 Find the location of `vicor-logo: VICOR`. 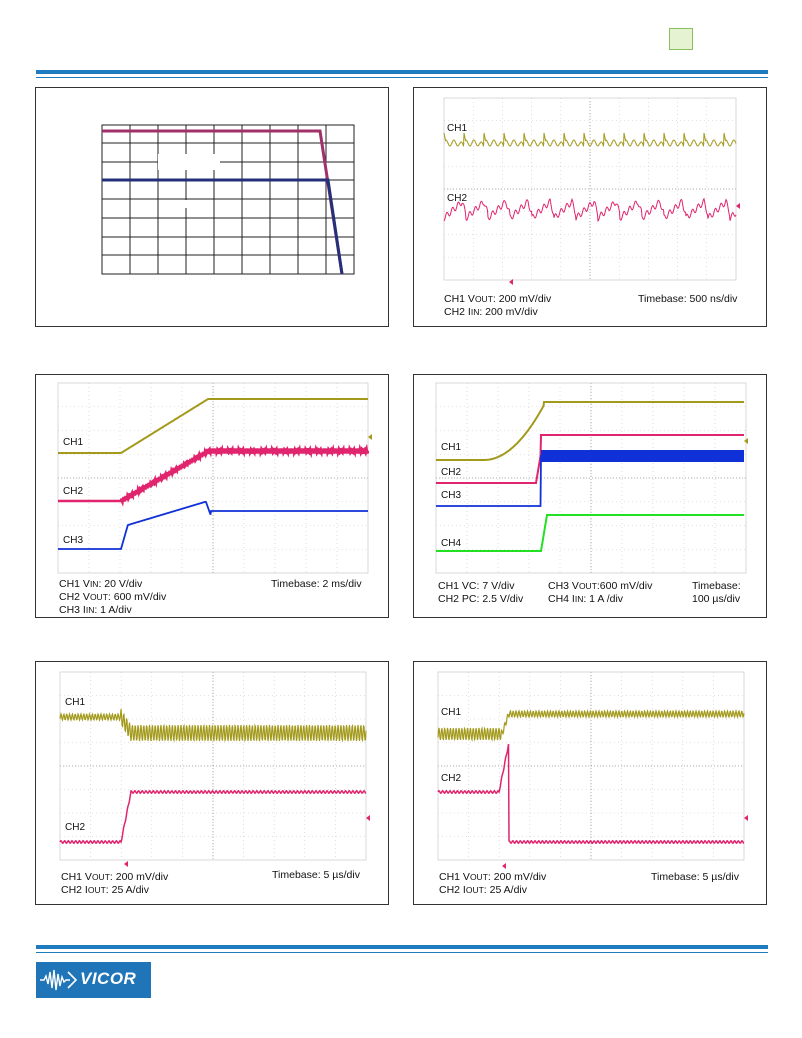

vicor-logo: VICOR is located at coordinates (93, 980).